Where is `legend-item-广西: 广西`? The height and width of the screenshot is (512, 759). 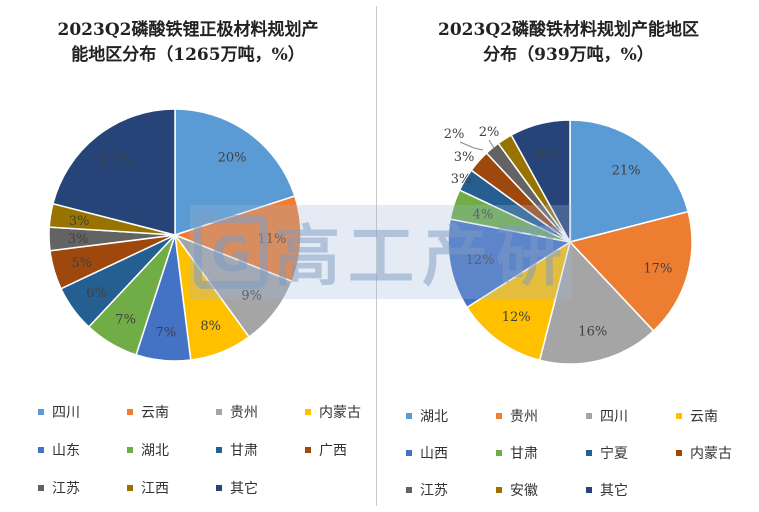
legend-item-广西: 广西 is located at coordinates (326, 450).